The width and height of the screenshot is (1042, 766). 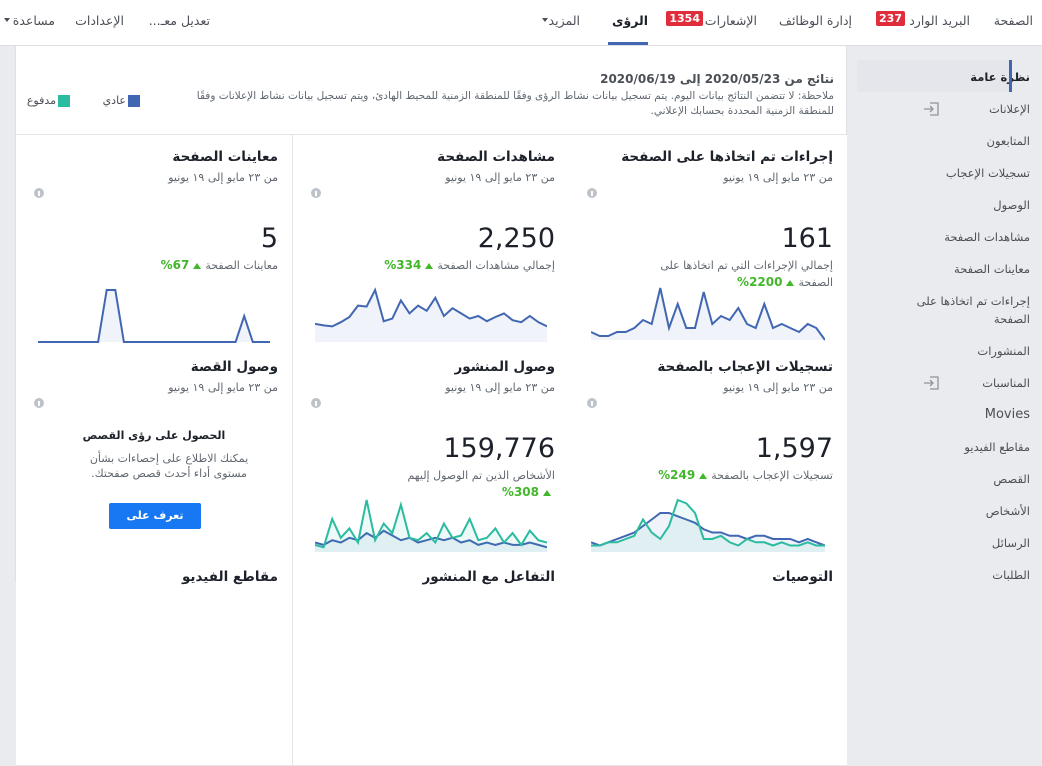 I want to click on sidebar-link: Movies, so click(x=1007, y=414).